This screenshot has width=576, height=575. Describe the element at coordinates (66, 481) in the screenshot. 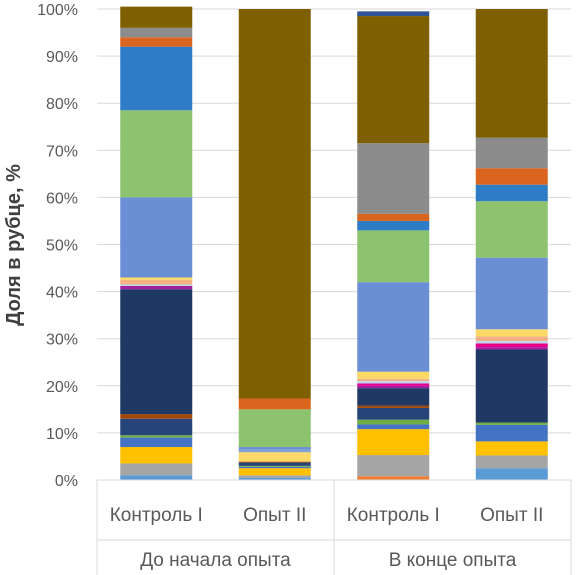

I see `y-tick-label: 0%` at that location.